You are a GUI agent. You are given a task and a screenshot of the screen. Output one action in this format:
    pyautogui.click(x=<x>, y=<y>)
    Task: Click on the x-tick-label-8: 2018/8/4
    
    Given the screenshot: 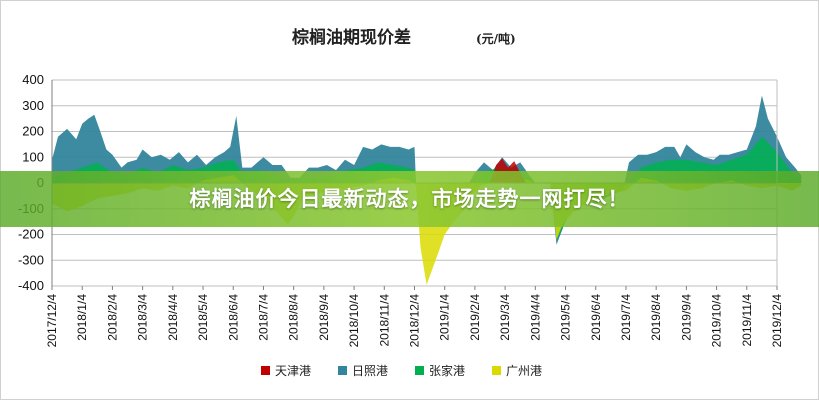 What is the action you would take?
    pyautogui.click(x=294, y=317)
    